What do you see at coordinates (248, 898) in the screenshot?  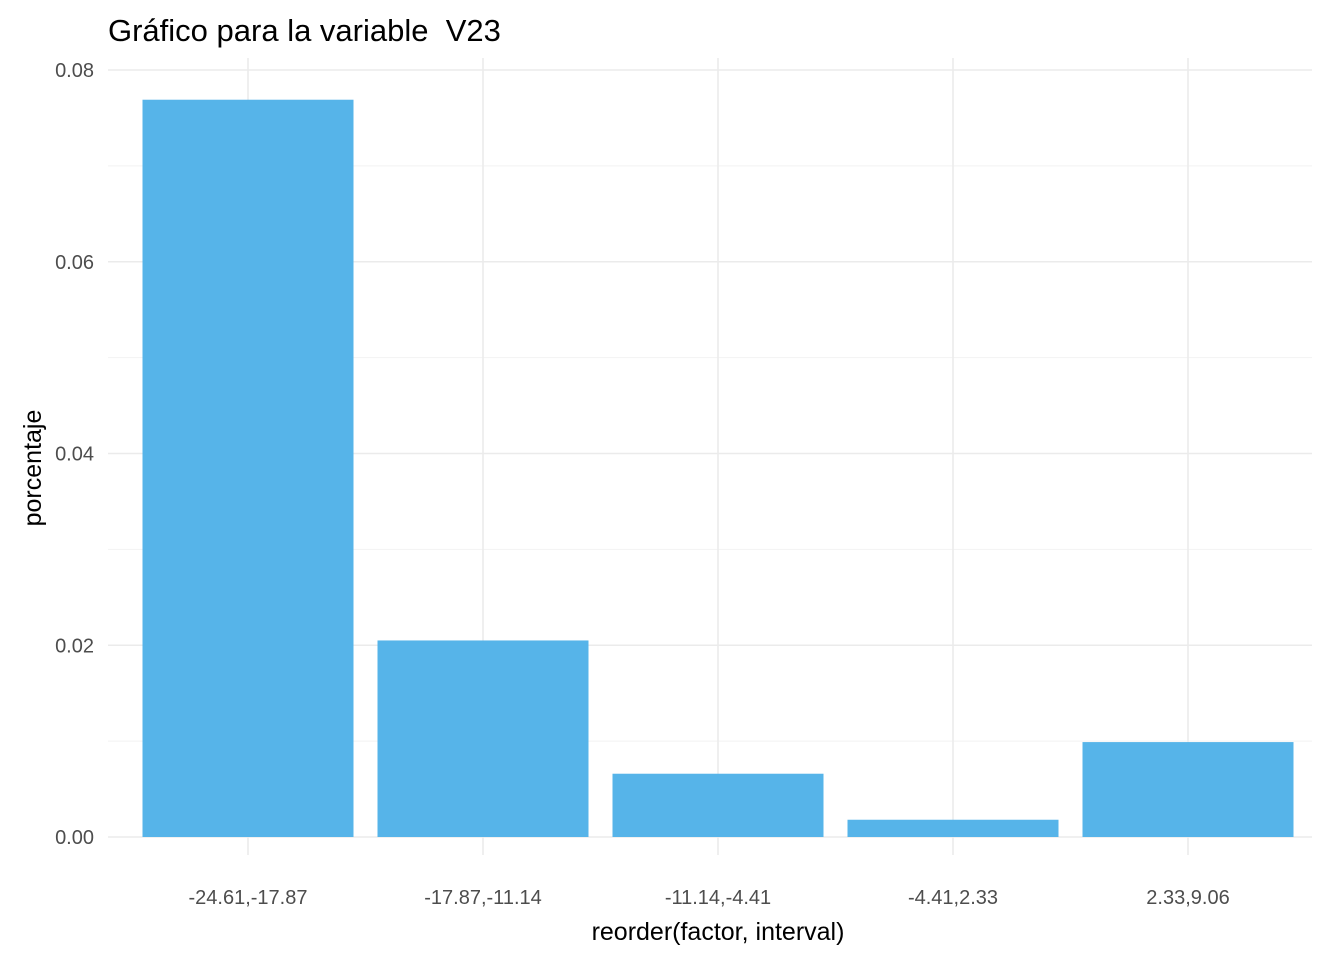 I see `x-tick-label: -24.61,-17.87` at bounding box center [248, 898].